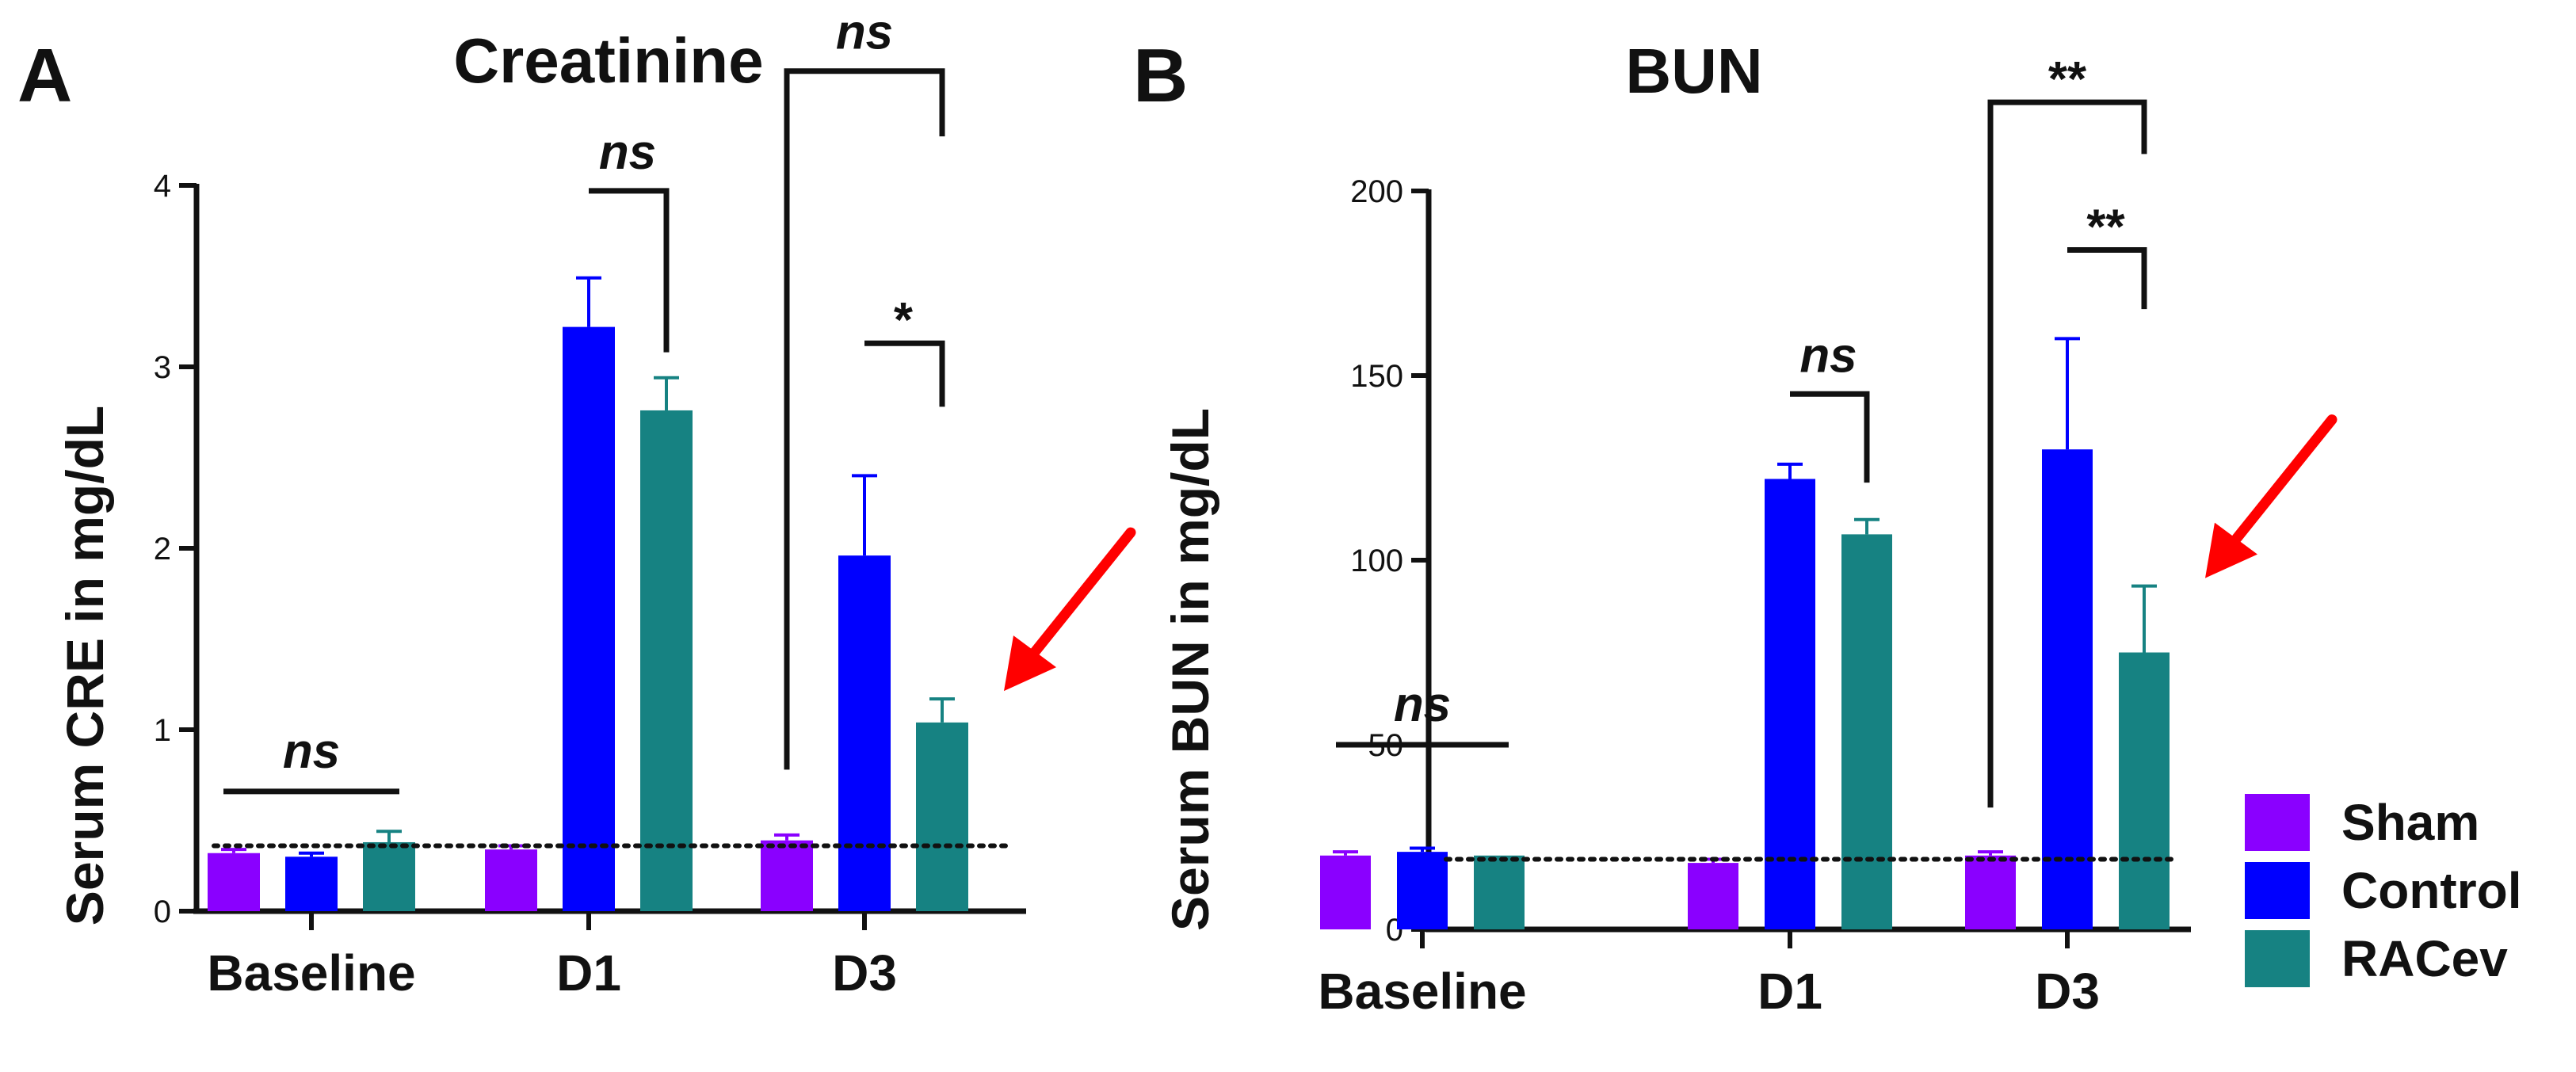 The height and width of the screenshot is (1072, 2576). Describe the element at coordinates (588, 973) in the screenshot. I see `panel-a-x-category-label: D1` at that location.